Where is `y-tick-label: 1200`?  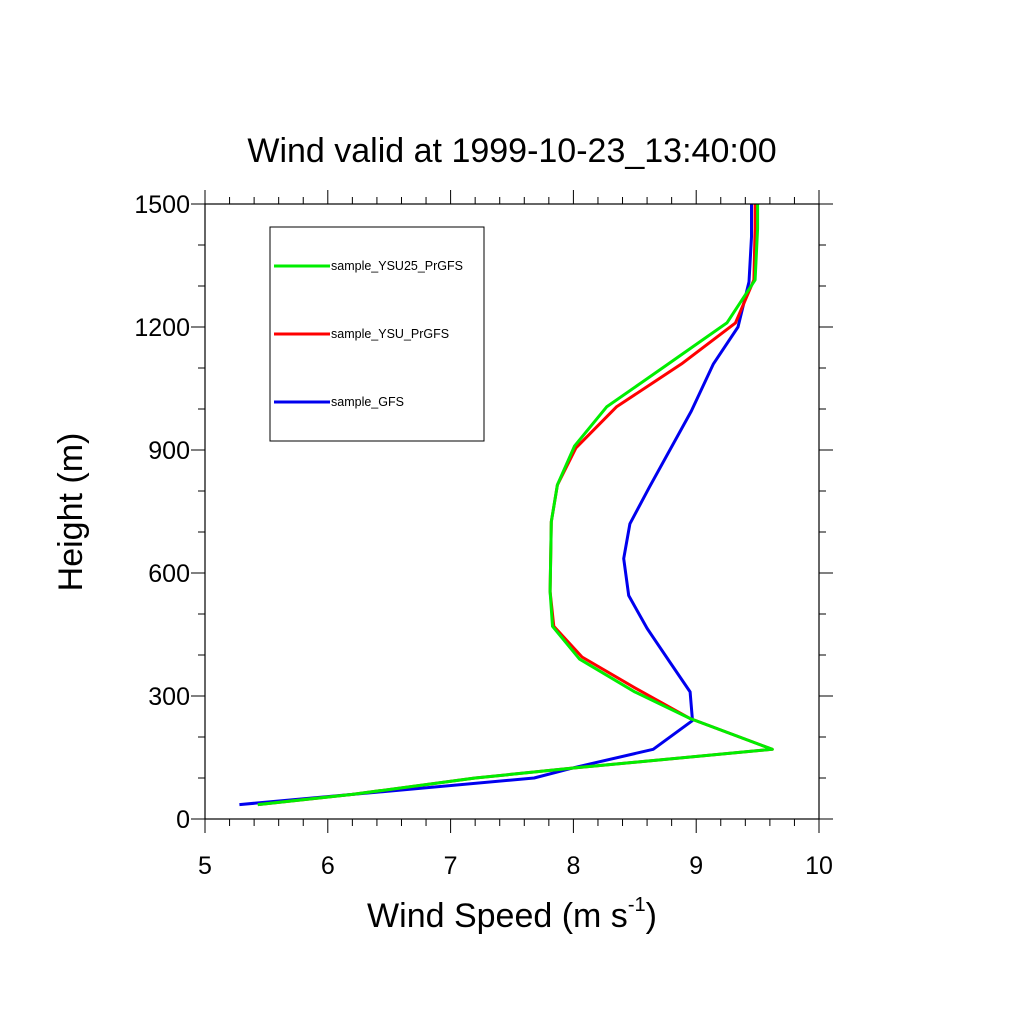 y-tick-label: 1200 is located at coordinates (162, 328).